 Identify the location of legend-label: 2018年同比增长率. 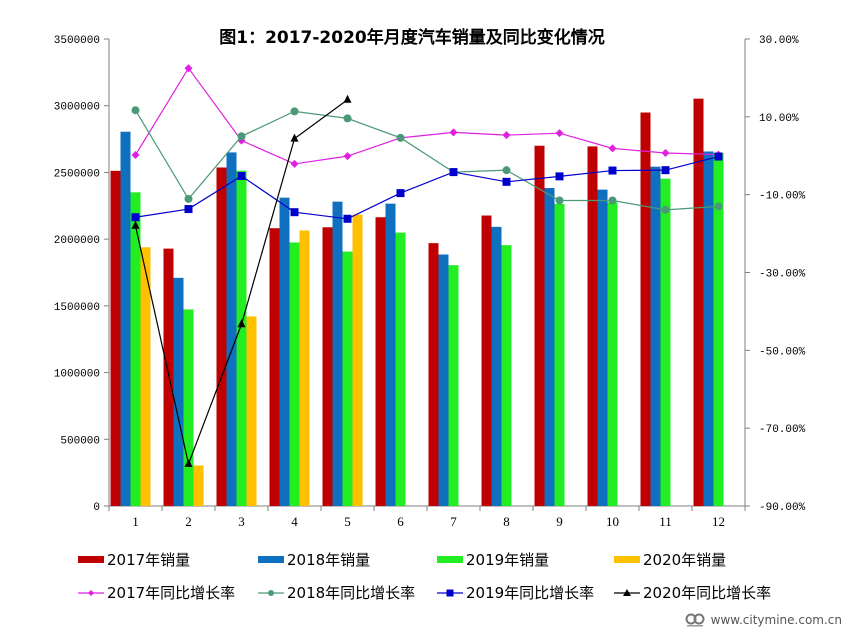
(351, 593).